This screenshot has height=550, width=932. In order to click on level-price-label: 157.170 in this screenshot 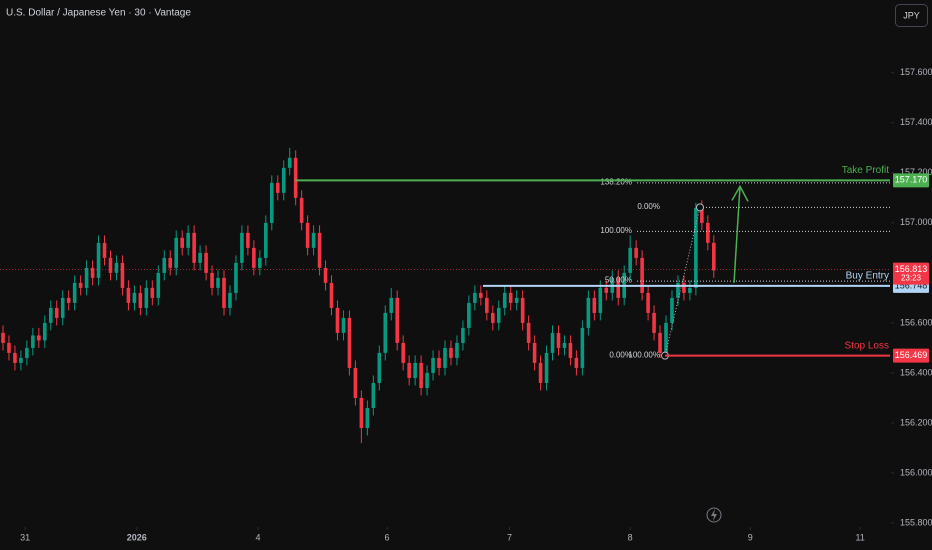, I will do `click(911, 180)`.